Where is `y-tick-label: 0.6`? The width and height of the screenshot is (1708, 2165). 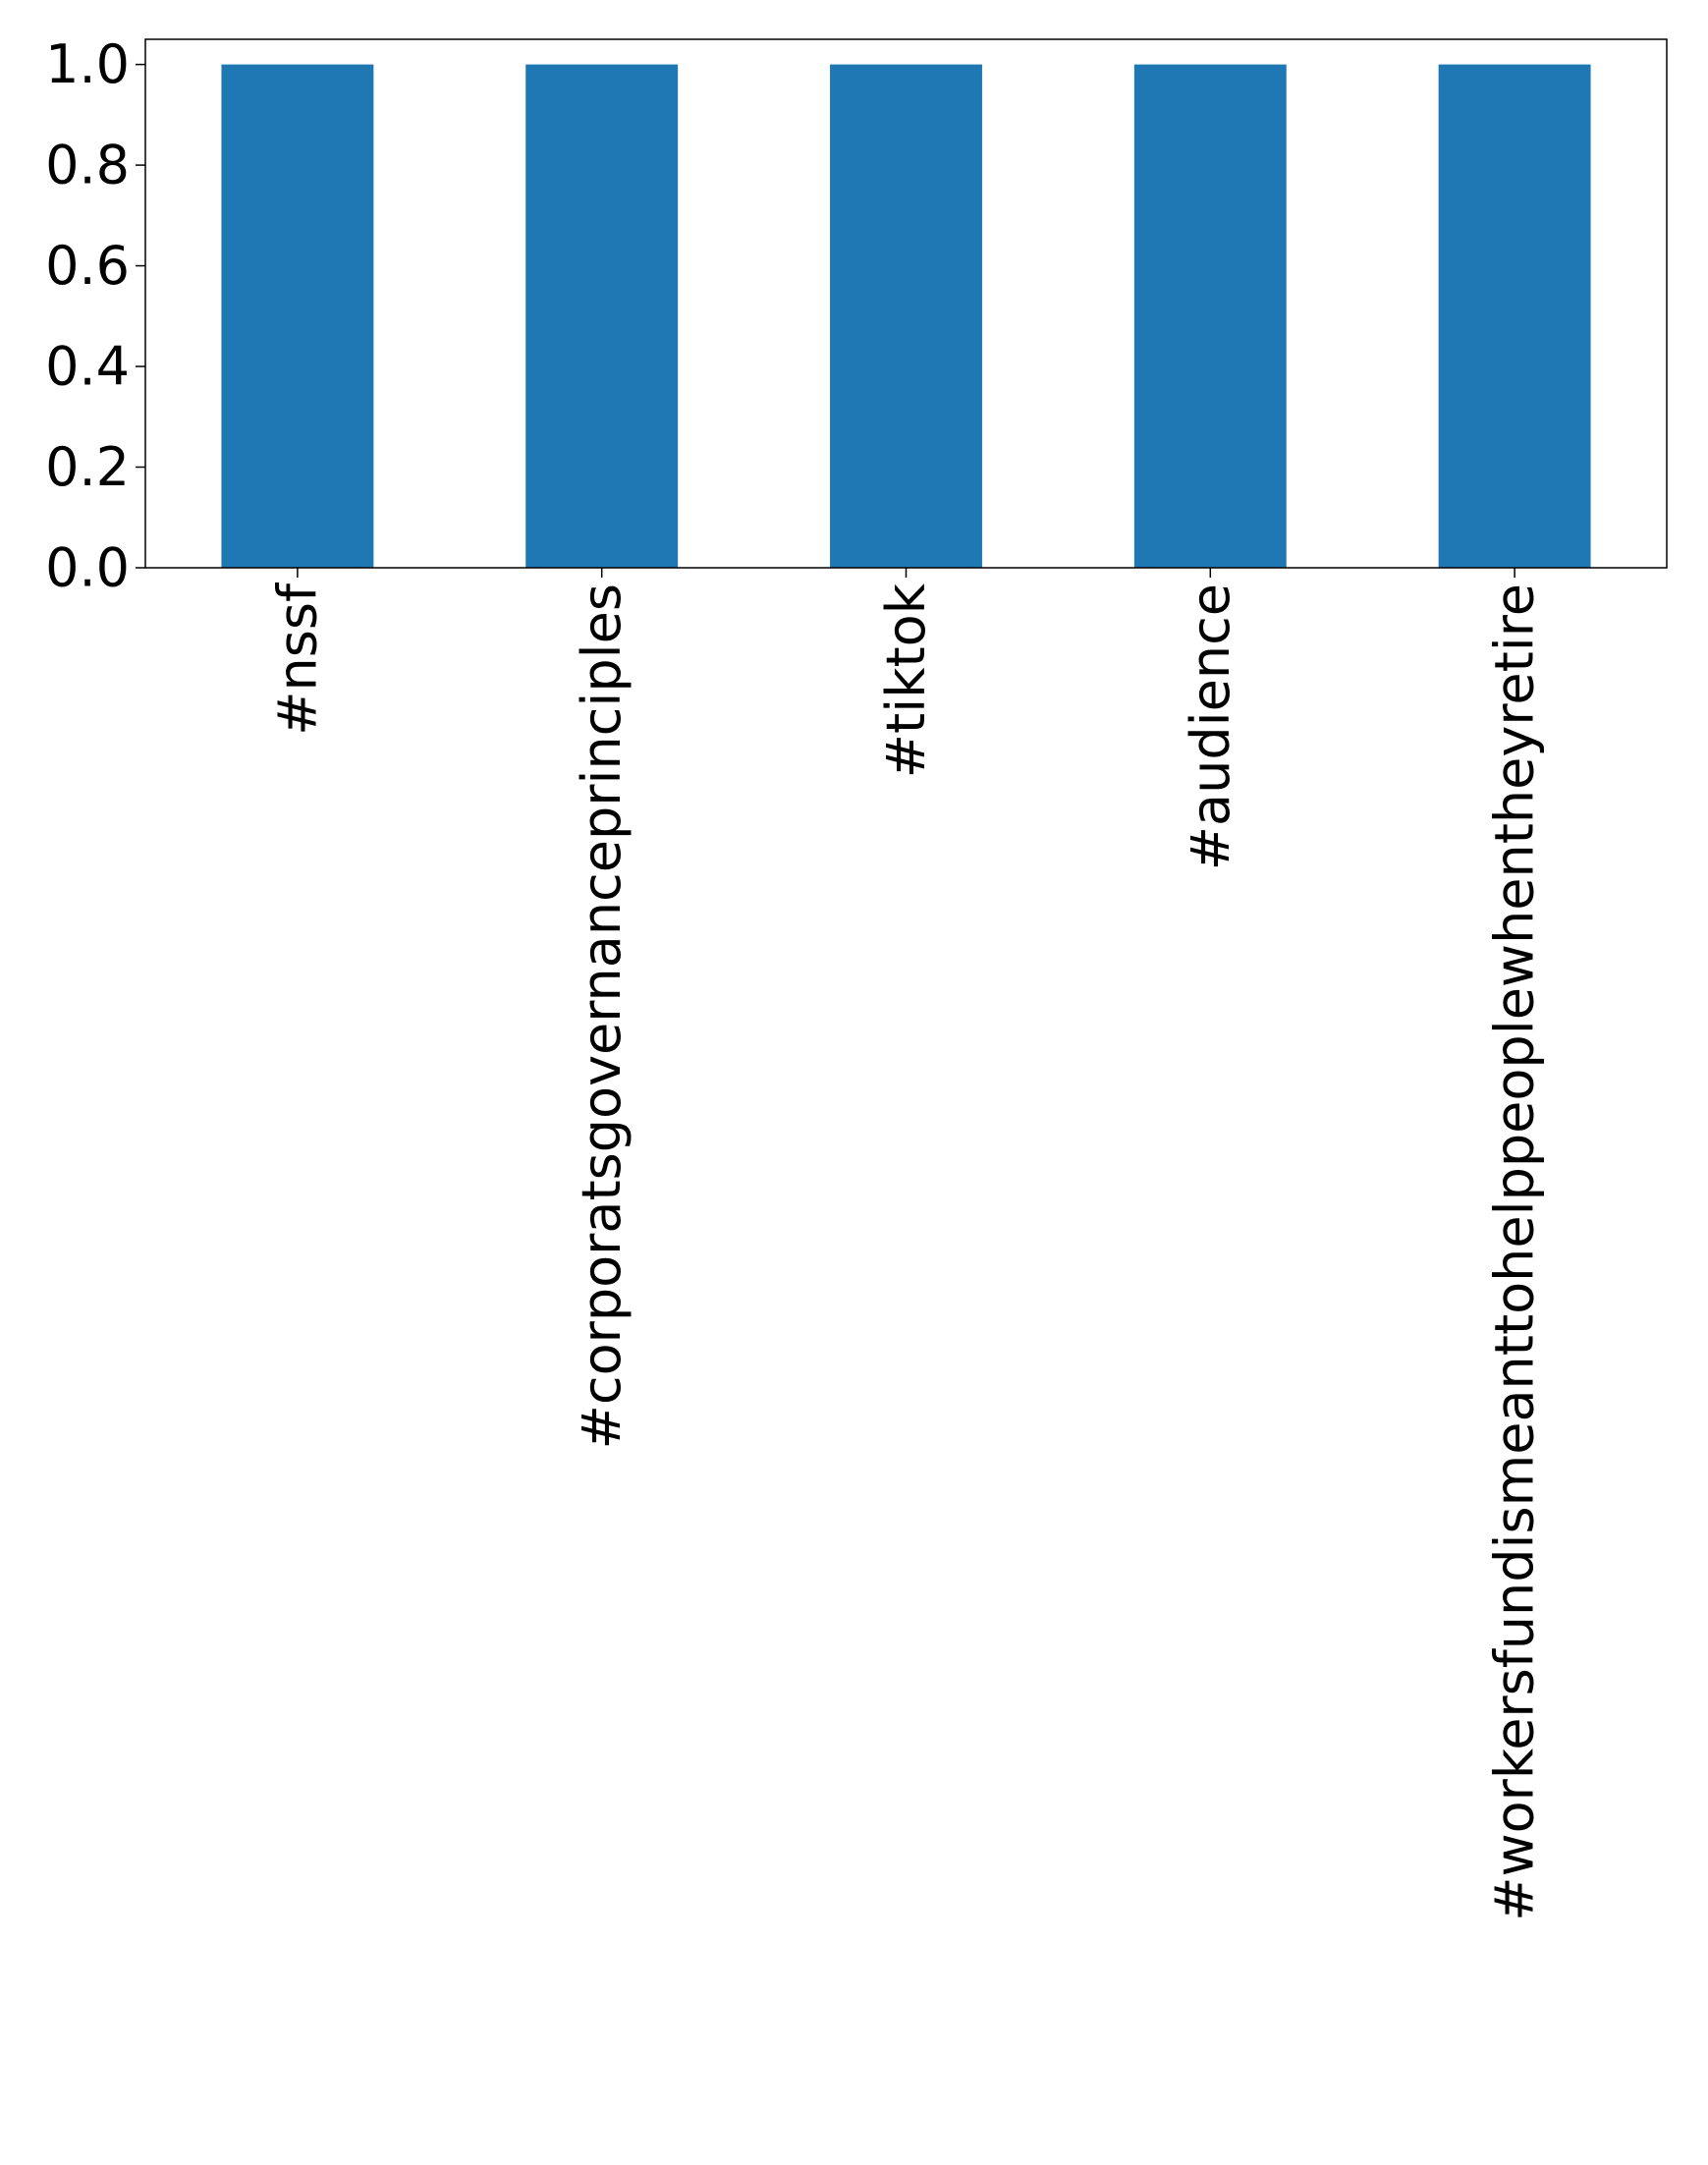
y-tick-label: 0.6 is located at coordinates (87, 266).